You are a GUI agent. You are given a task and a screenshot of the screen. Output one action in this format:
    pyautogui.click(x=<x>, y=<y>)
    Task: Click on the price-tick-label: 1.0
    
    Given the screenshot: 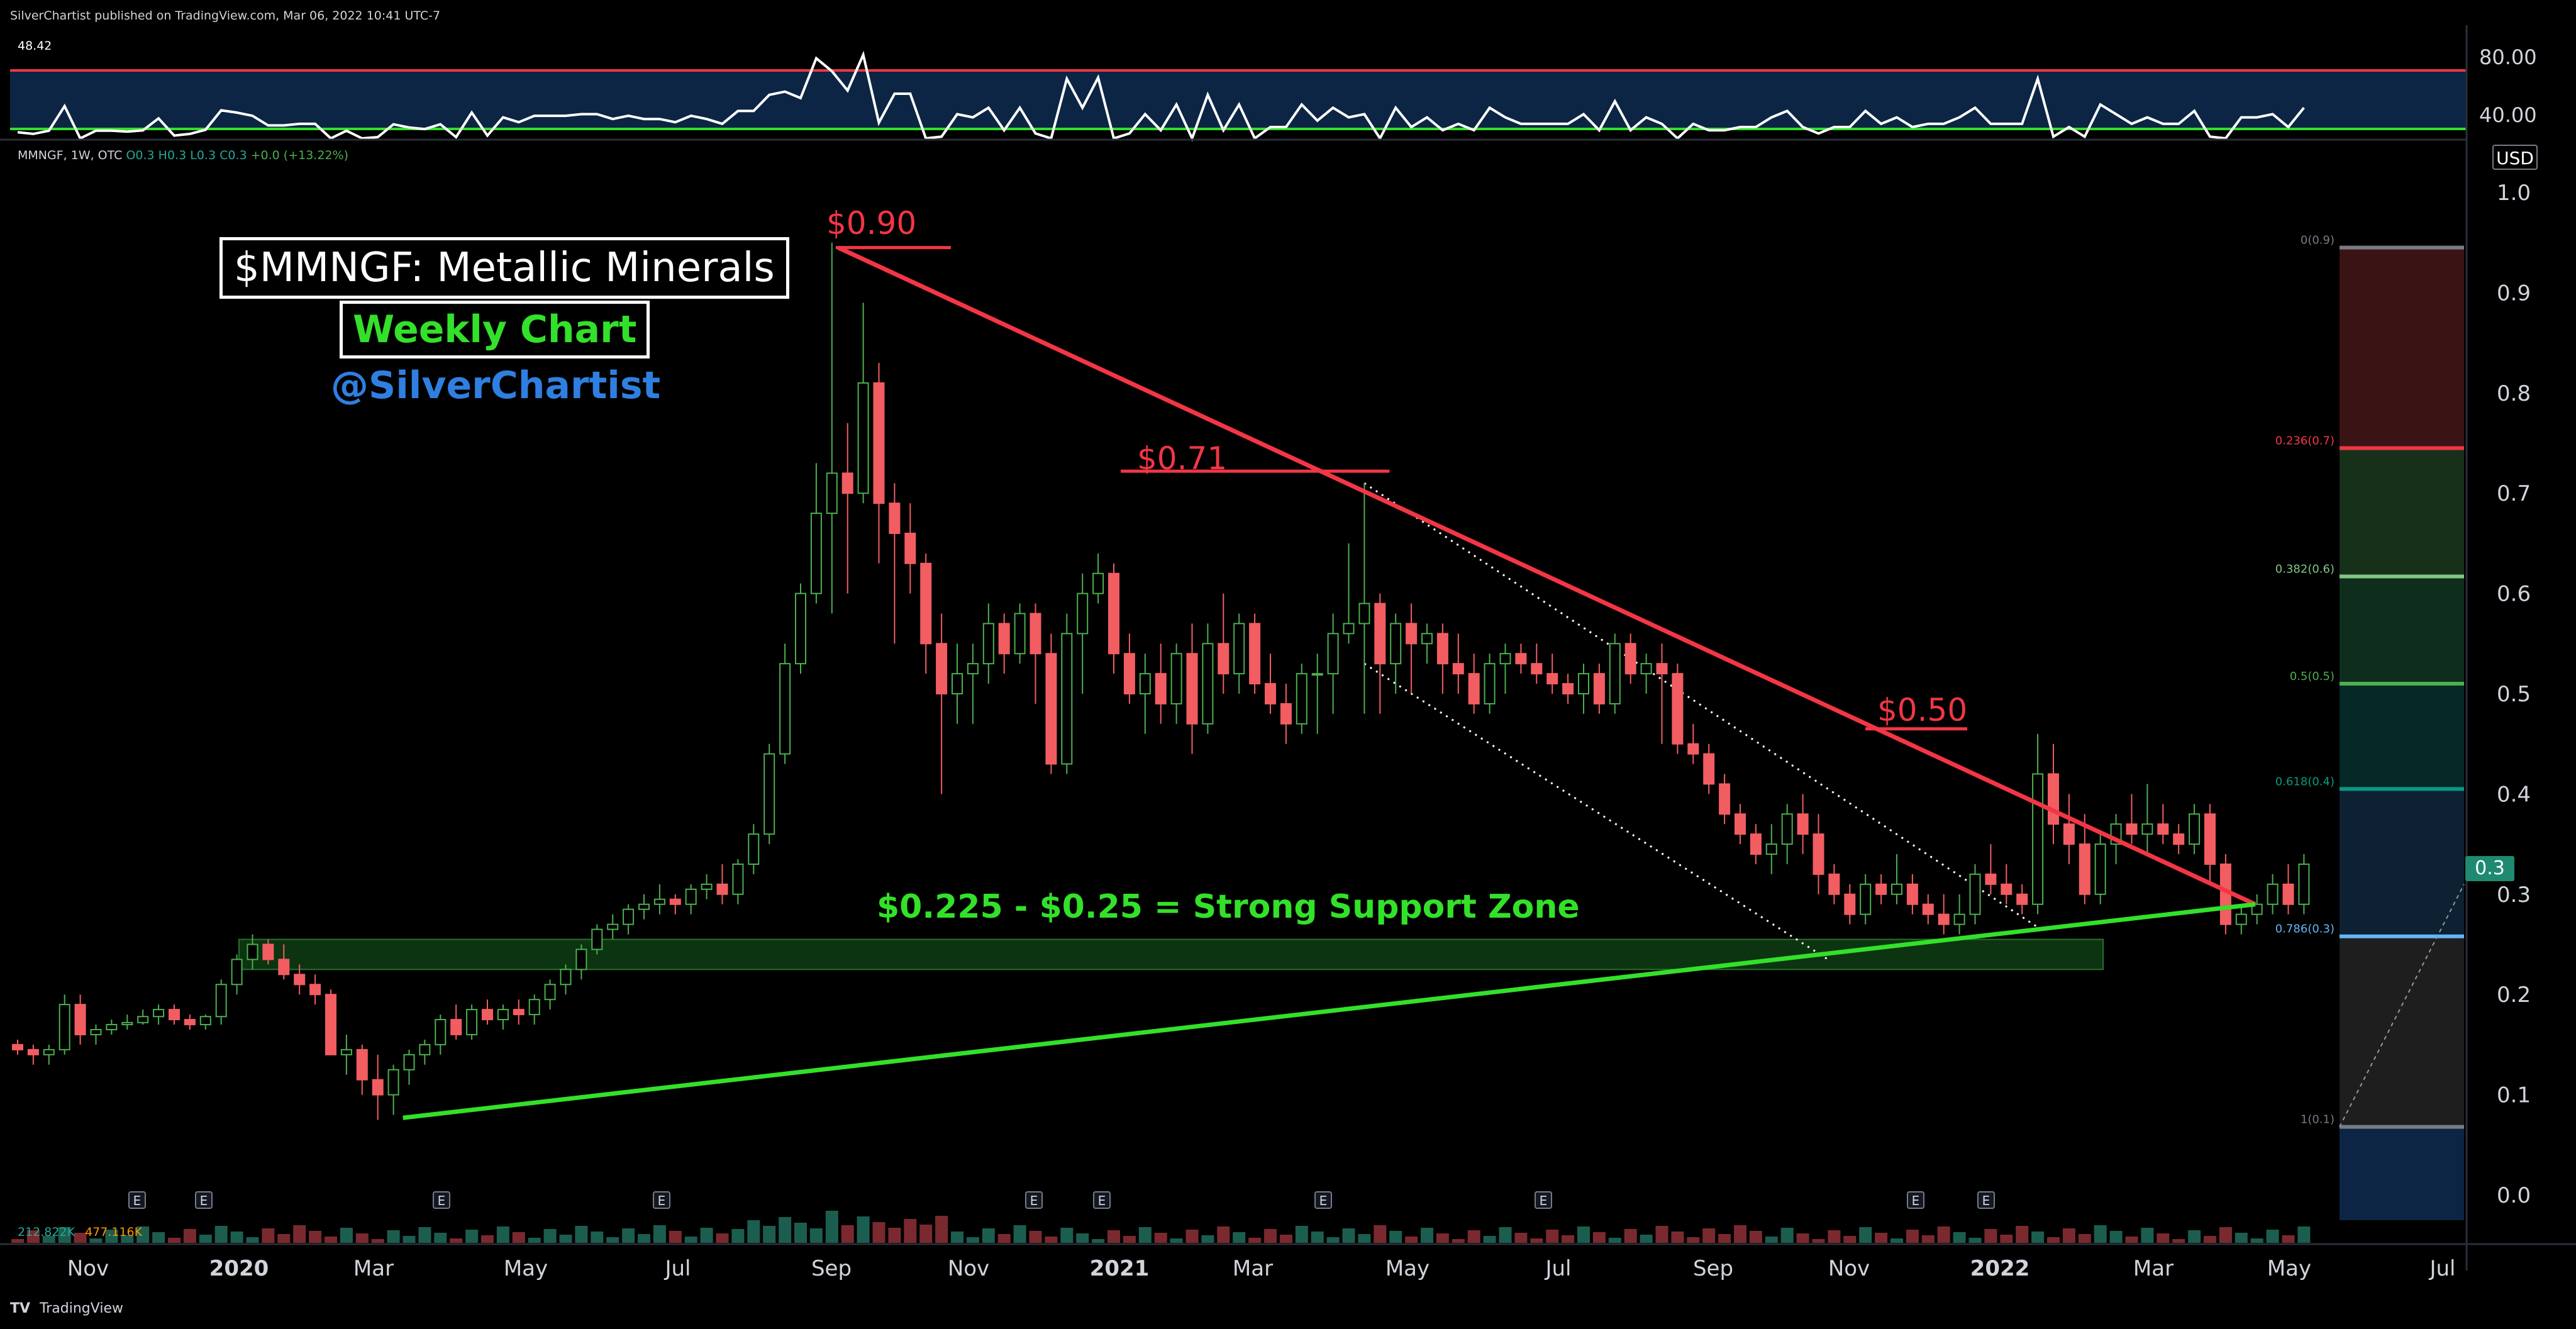 What is the action you would take?
    pyautogui.click(x=2514, y=193)
    